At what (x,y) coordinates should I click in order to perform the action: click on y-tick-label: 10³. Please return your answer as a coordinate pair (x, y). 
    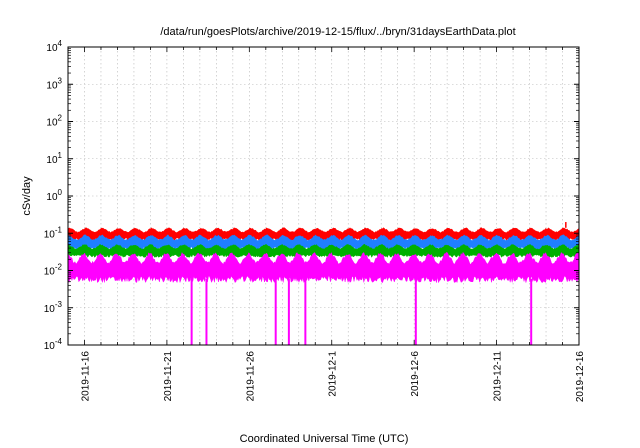
    Looking at the image, I should click on (54, 83).